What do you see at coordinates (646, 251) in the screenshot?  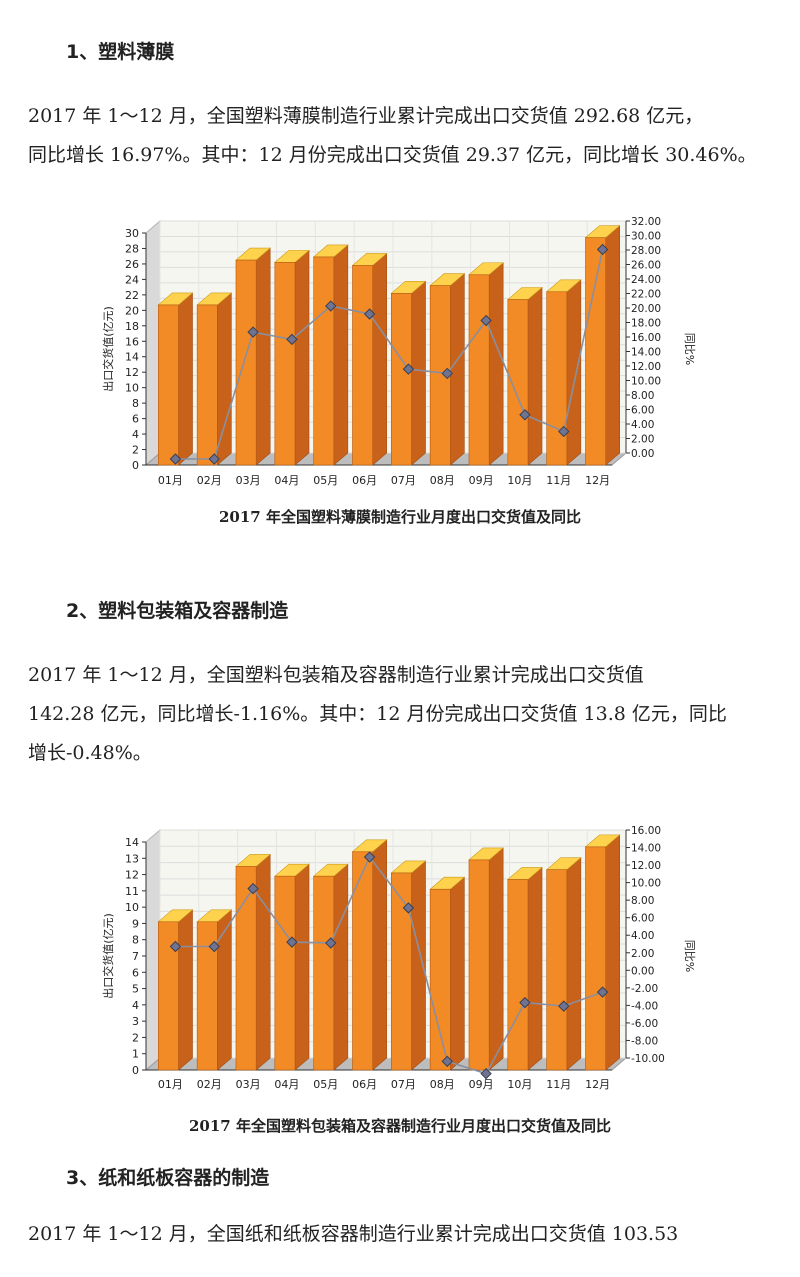 I see `y2-tick-label: 28.00` at bounding box center [646, 251].